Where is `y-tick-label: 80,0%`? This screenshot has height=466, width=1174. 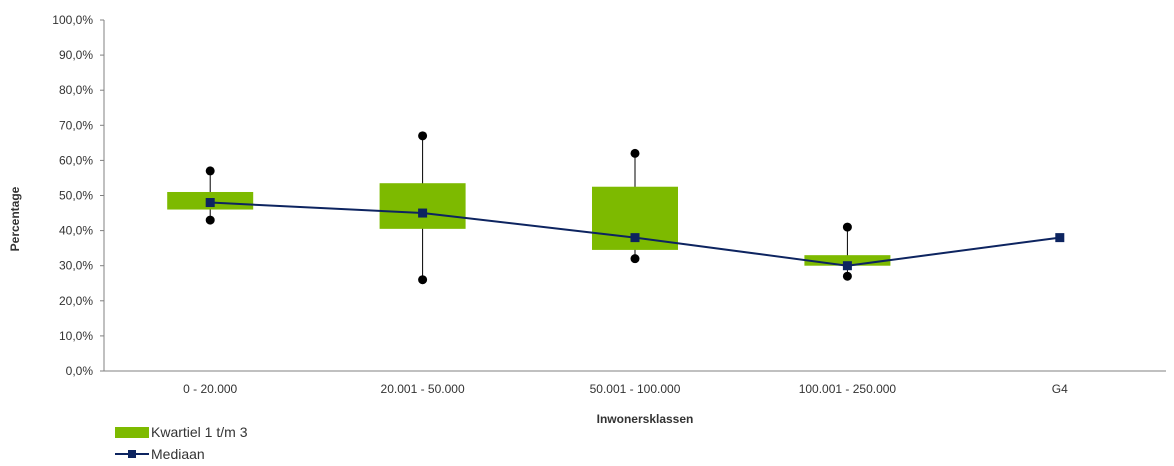
y-tick-label: 80,0% is located at coordinates (76, 90).